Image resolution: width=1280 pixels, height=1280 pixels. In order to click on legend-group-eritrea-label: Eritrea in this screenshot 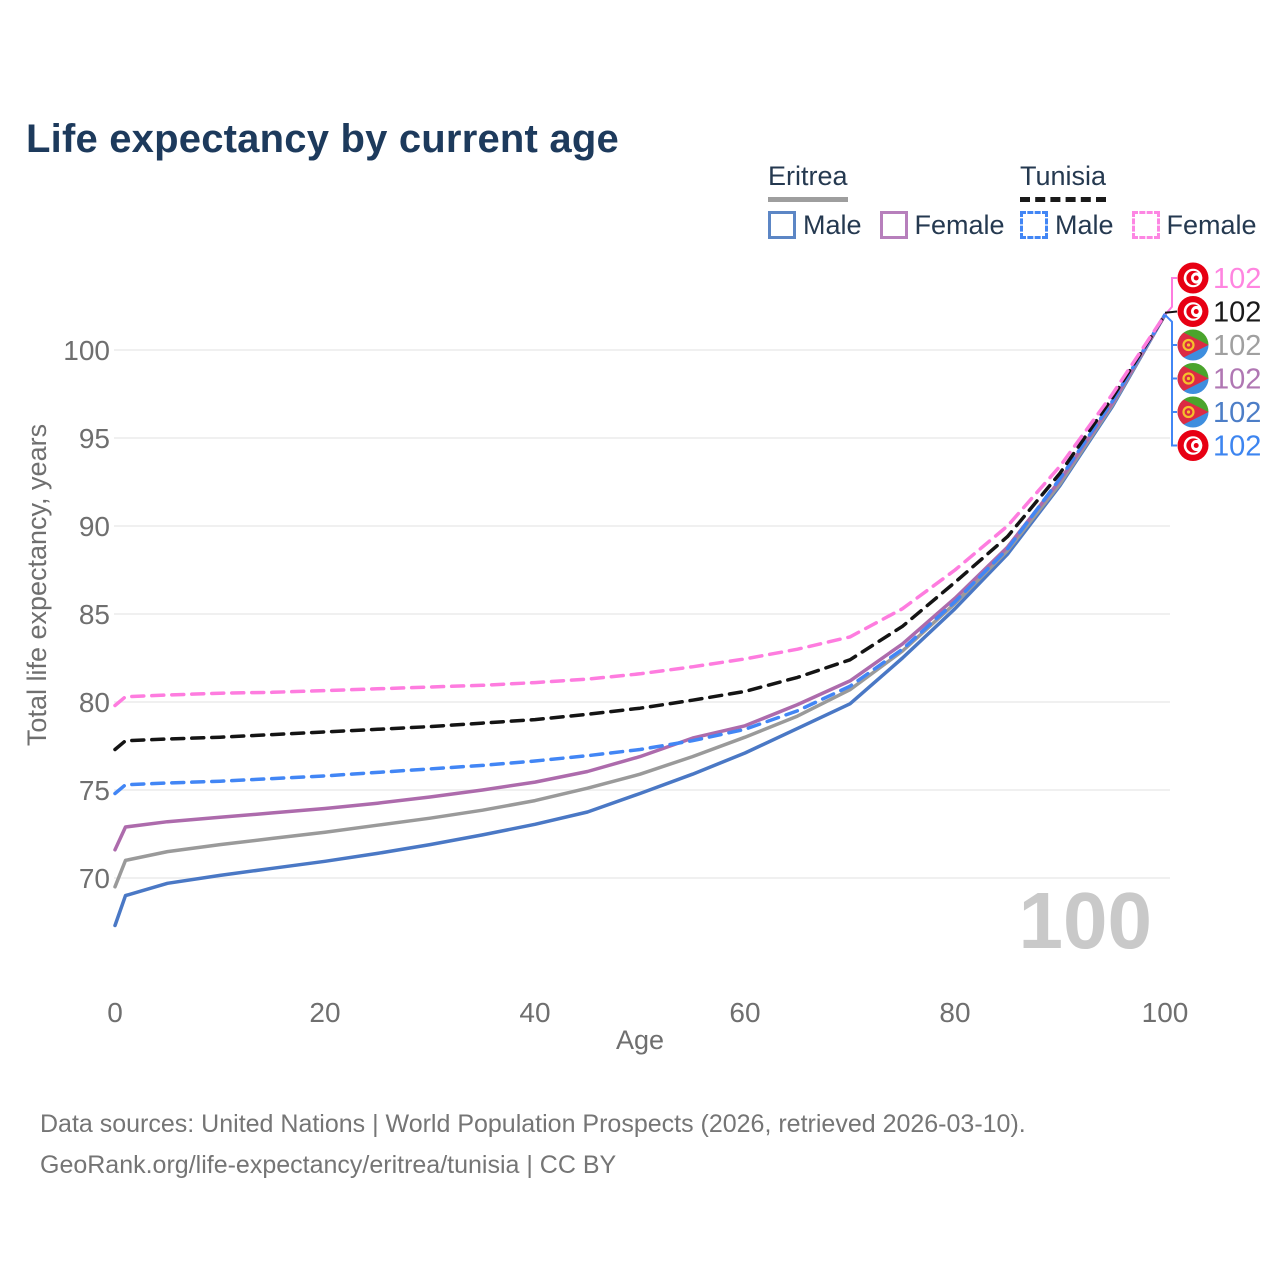, I will do `click(808, 181)`.